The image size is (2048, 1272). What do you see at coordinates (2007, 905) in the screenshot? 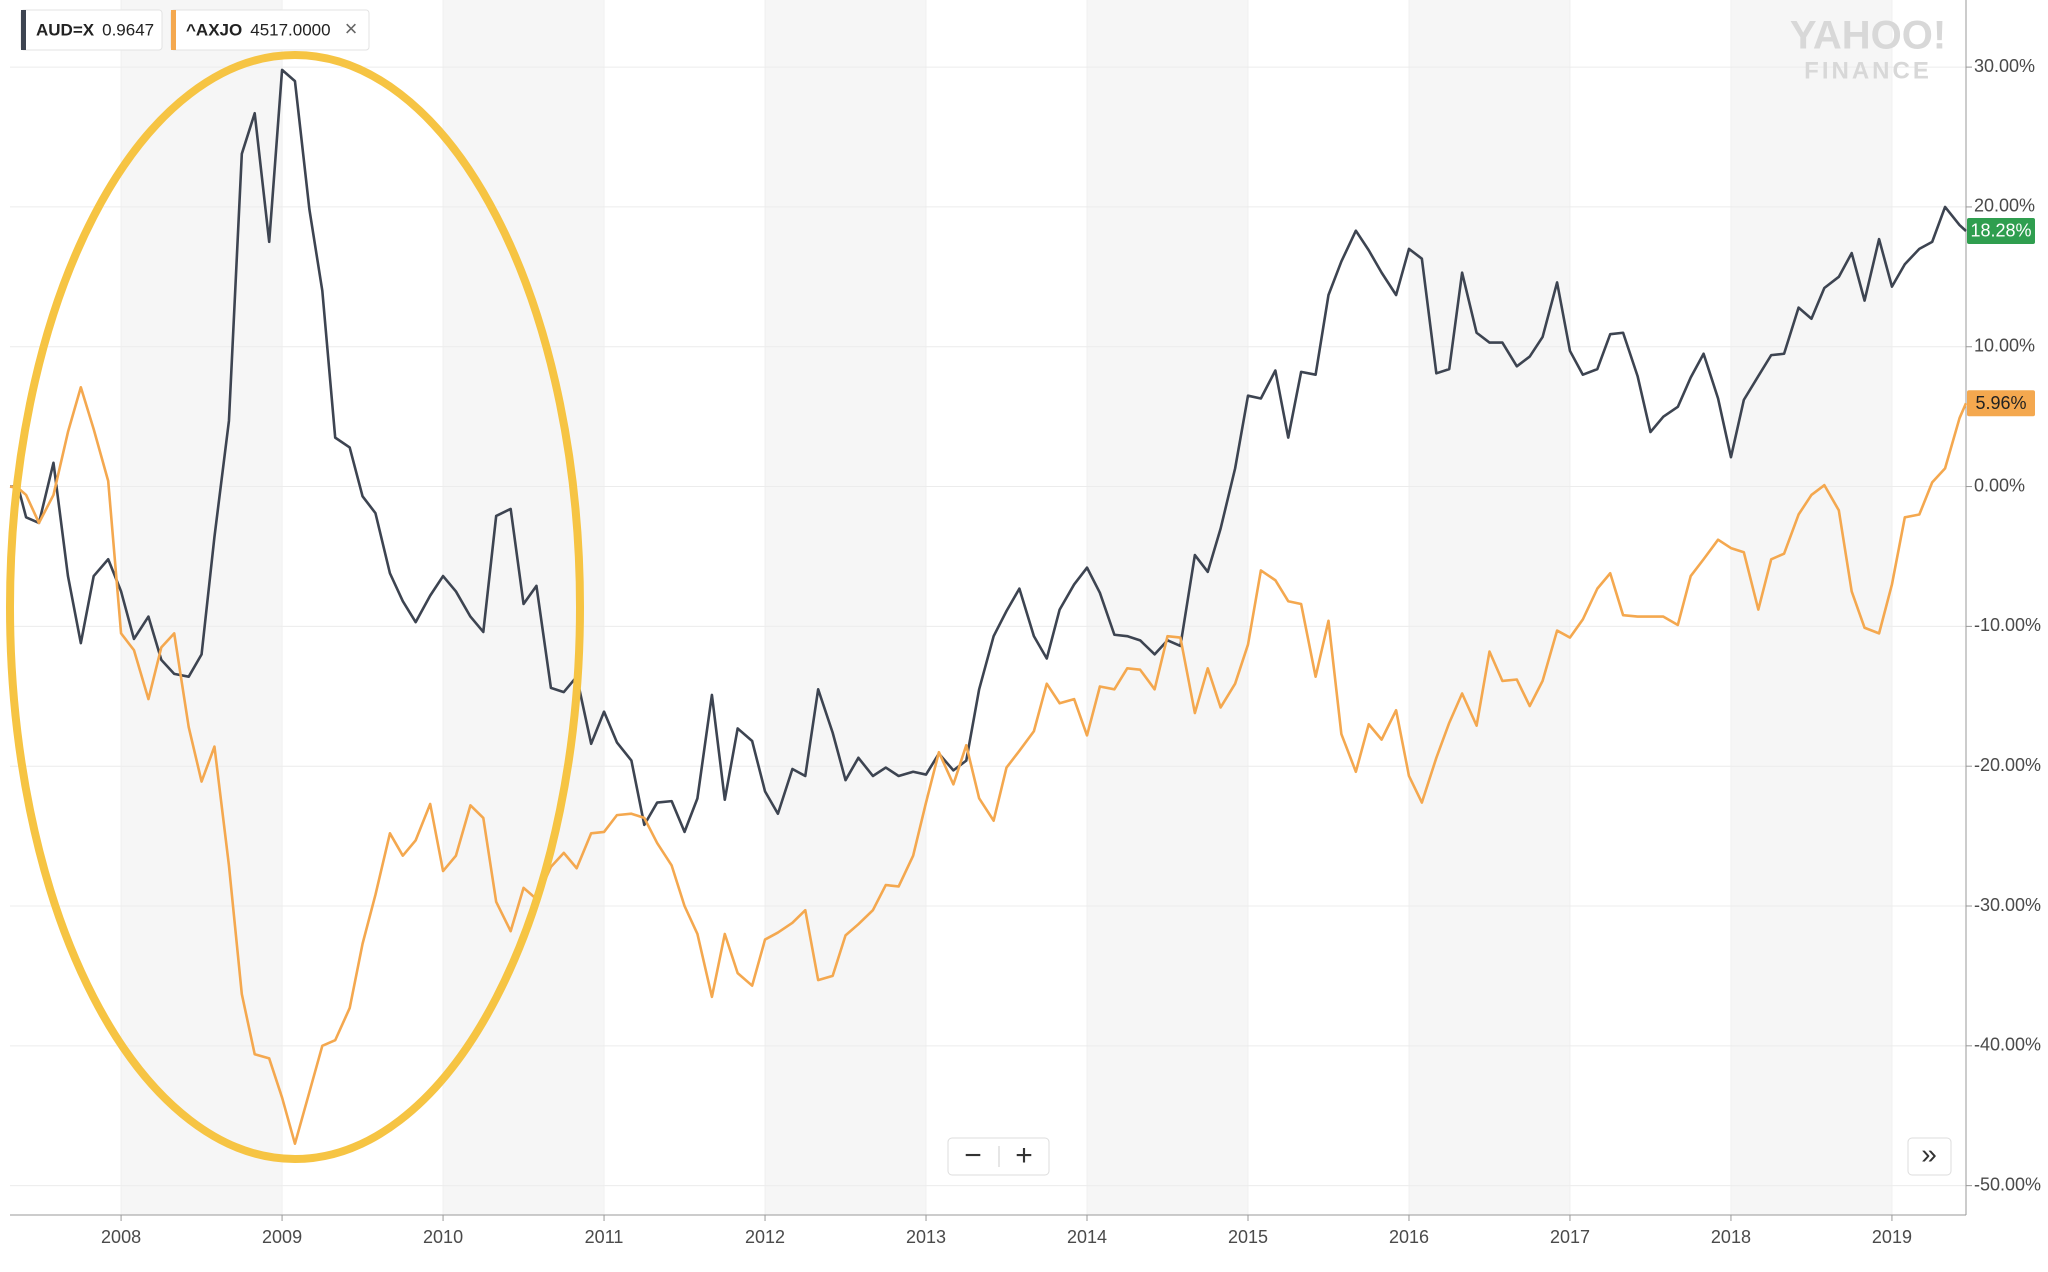
I see `y-tick-label: -30.00%` at bounding box center [2007, 905].